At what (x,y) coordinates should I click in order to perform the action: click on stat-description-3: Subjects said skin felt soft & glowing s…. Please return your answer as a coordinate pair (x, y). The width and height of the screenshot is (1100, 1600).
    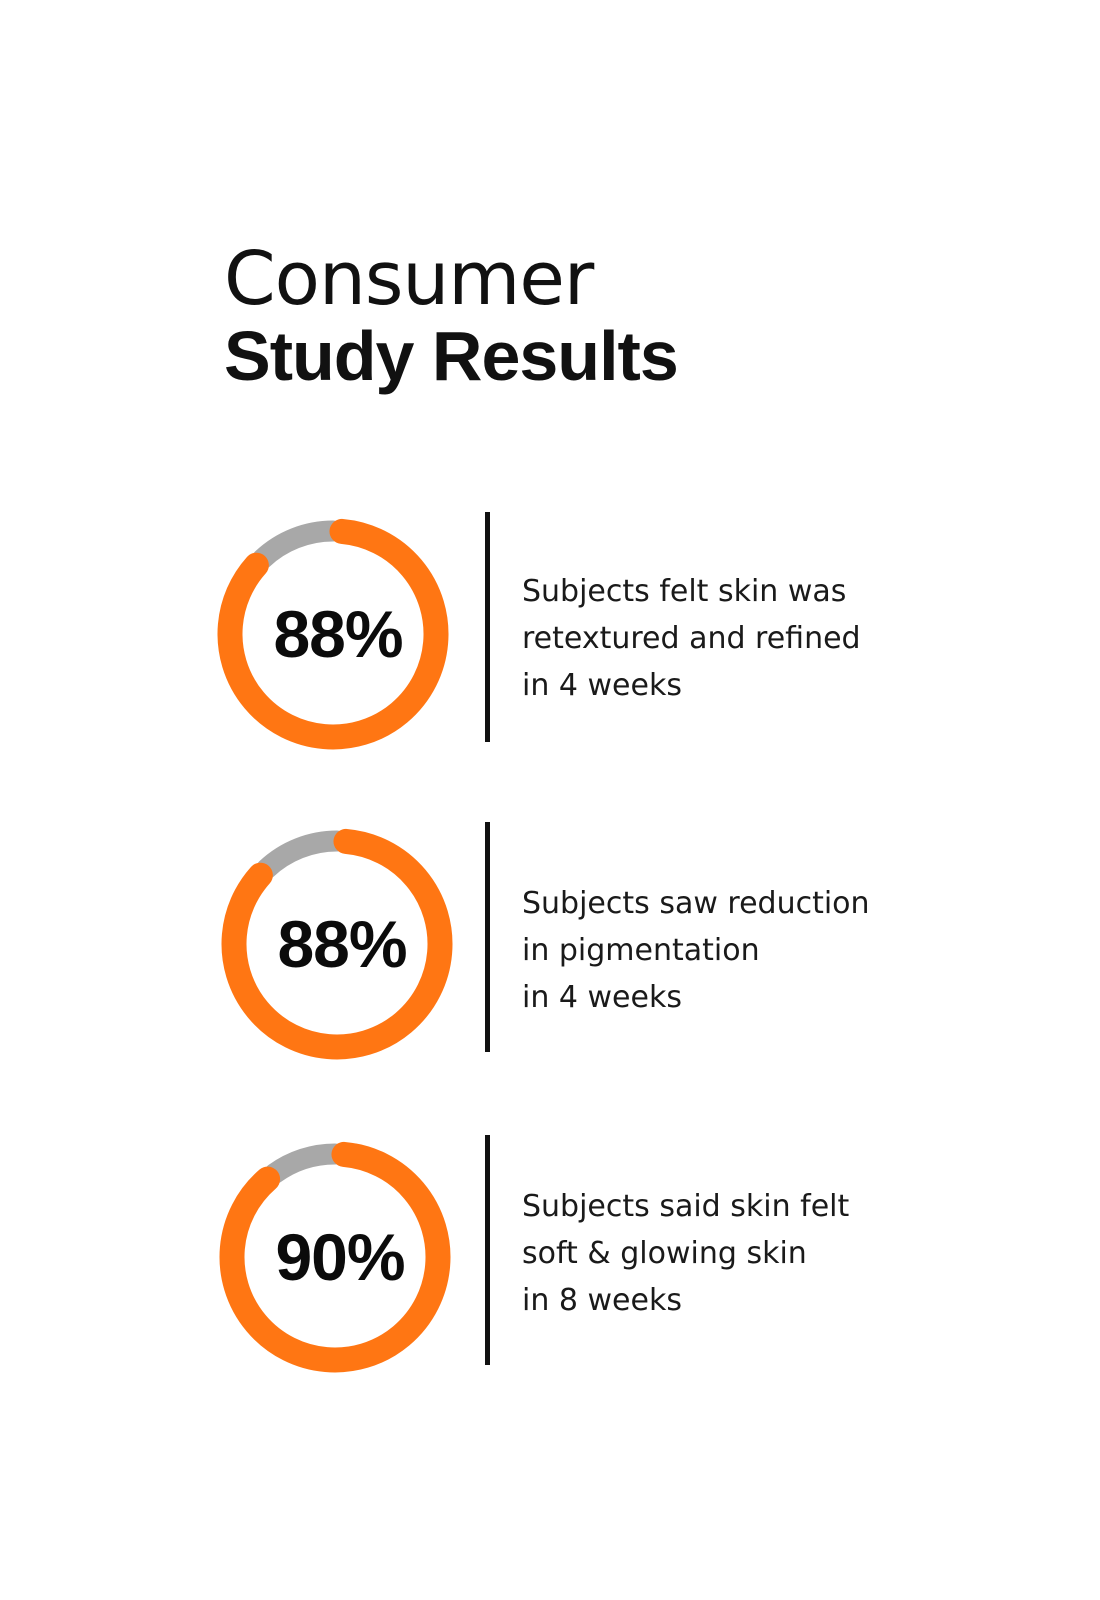
    Looking at the image, I should click on (742, 1253).